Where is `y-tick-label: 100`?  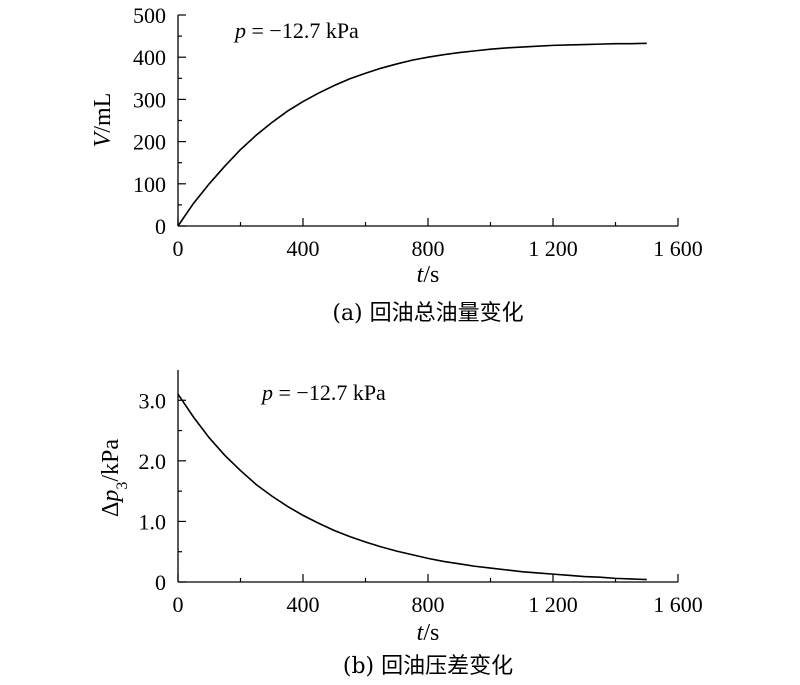
y-tick-label: 100 is located at coordinates (149, 184).